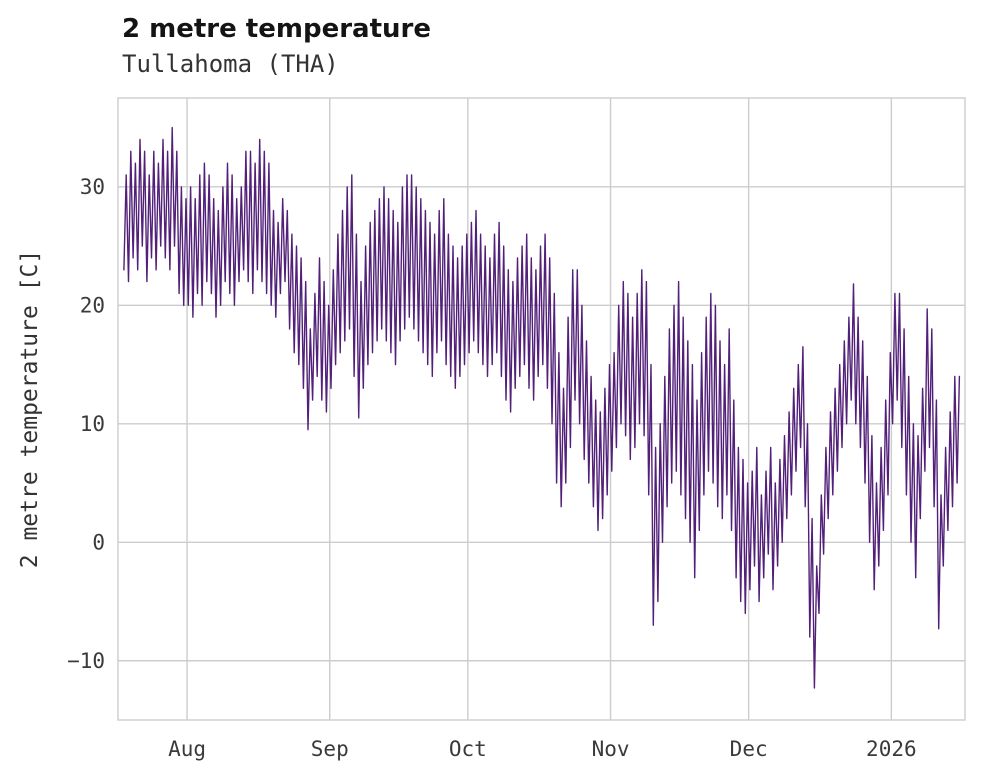 This screenshot has width=981, height=782. What do you see at coordinates (98, 542) in the screenshot?
I see `y-tick-label: 0` at bounding box center [98, 542].